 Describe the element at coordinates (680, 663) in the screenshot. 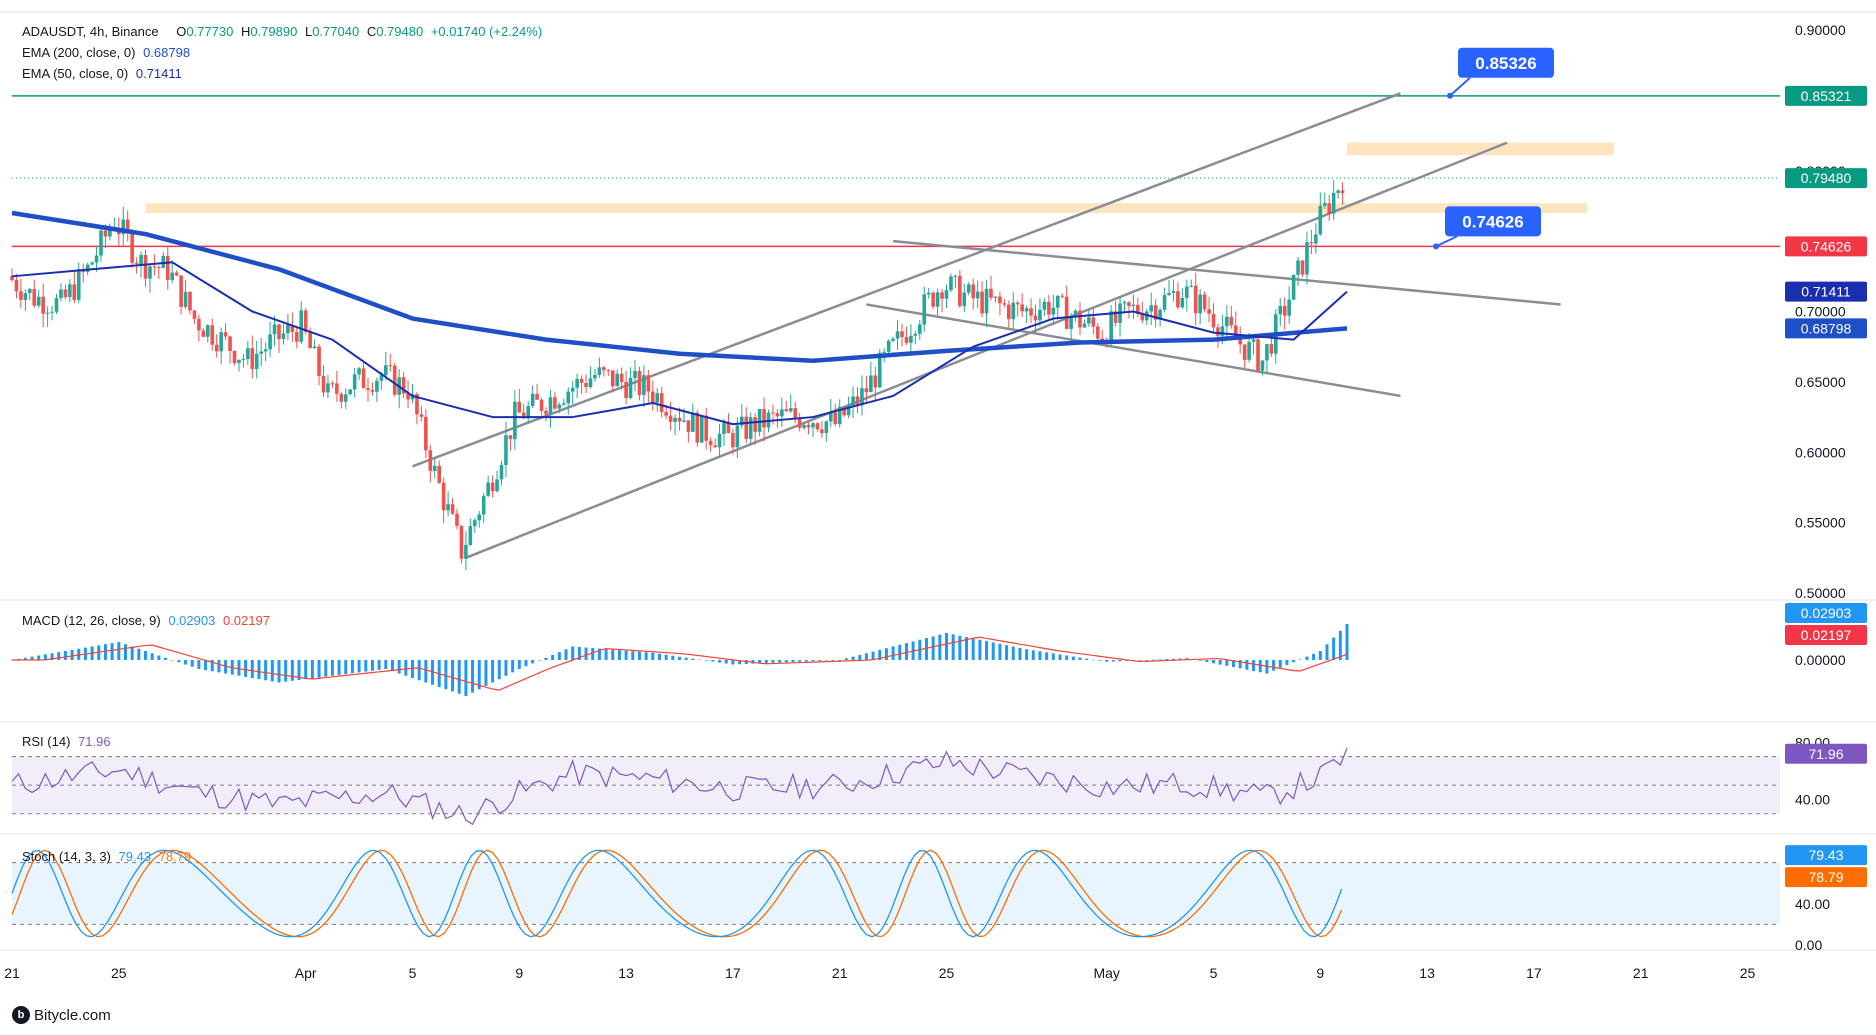

I see `macd-signal-line` at that location.